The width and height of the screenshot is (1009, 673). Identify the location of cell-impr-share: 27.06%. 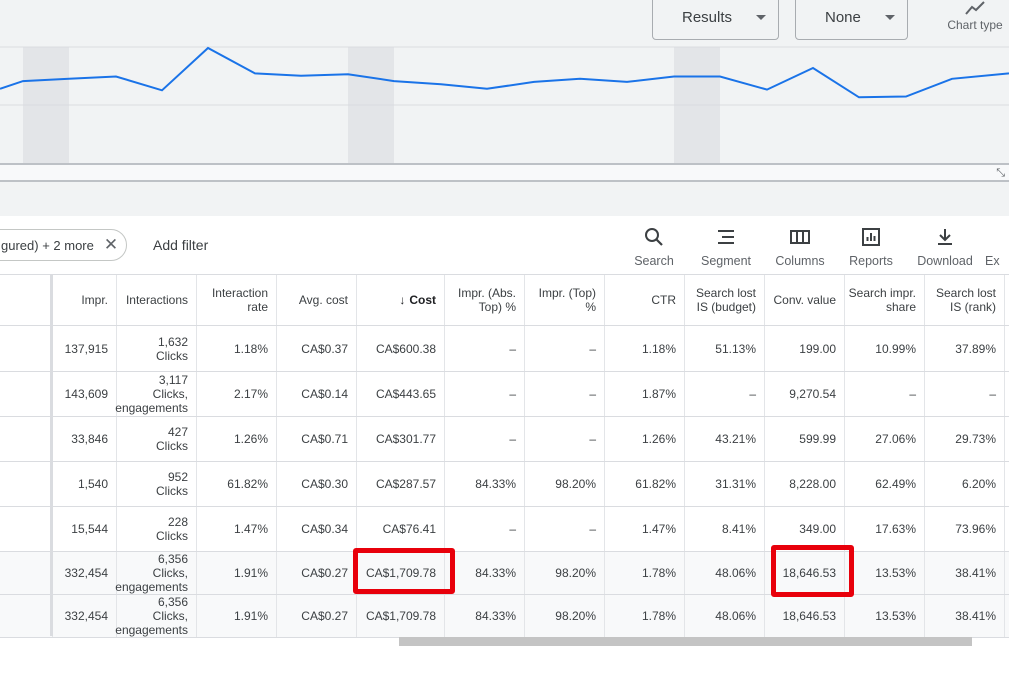
(885, 439).